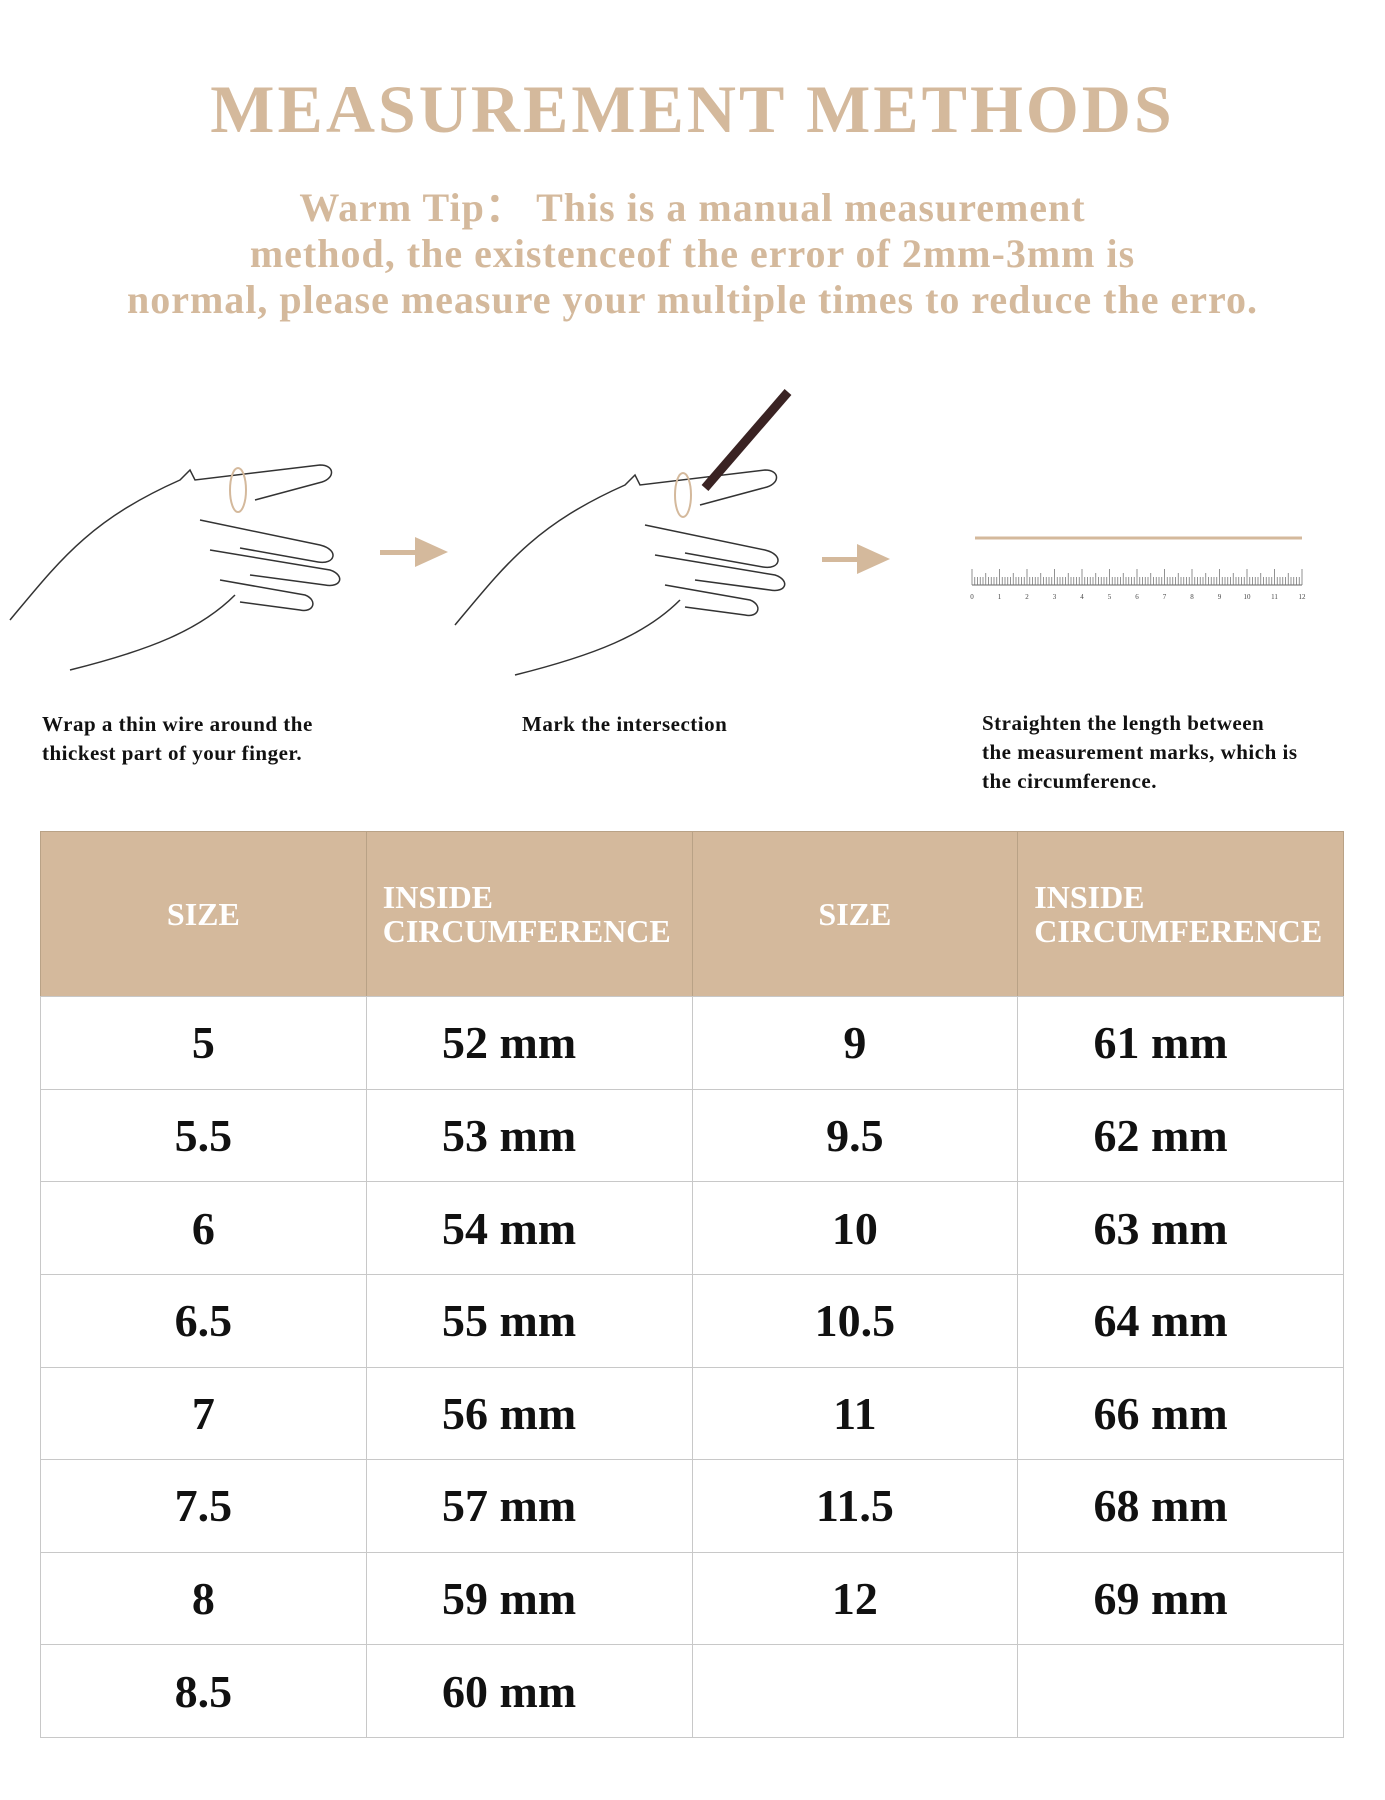  Describe the element at coordinates (1123, 723) in the screenshot. I see `caption-line: Straighten the length between` at that location.